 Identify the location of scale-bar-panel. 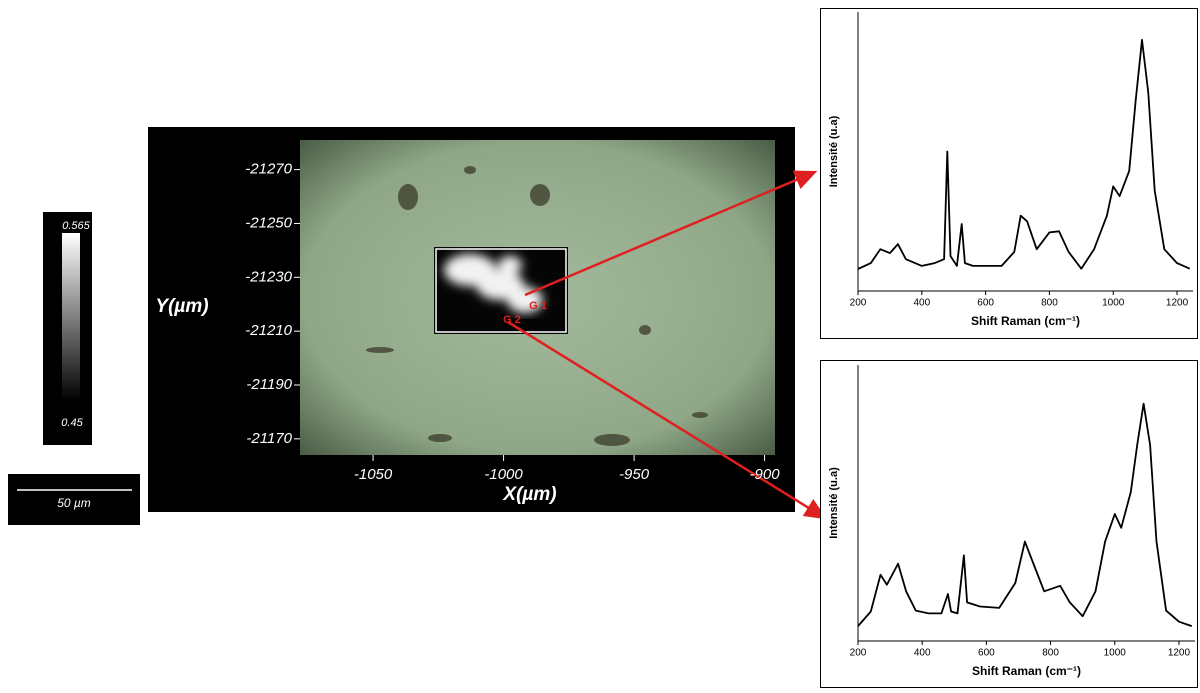
(74, 499).